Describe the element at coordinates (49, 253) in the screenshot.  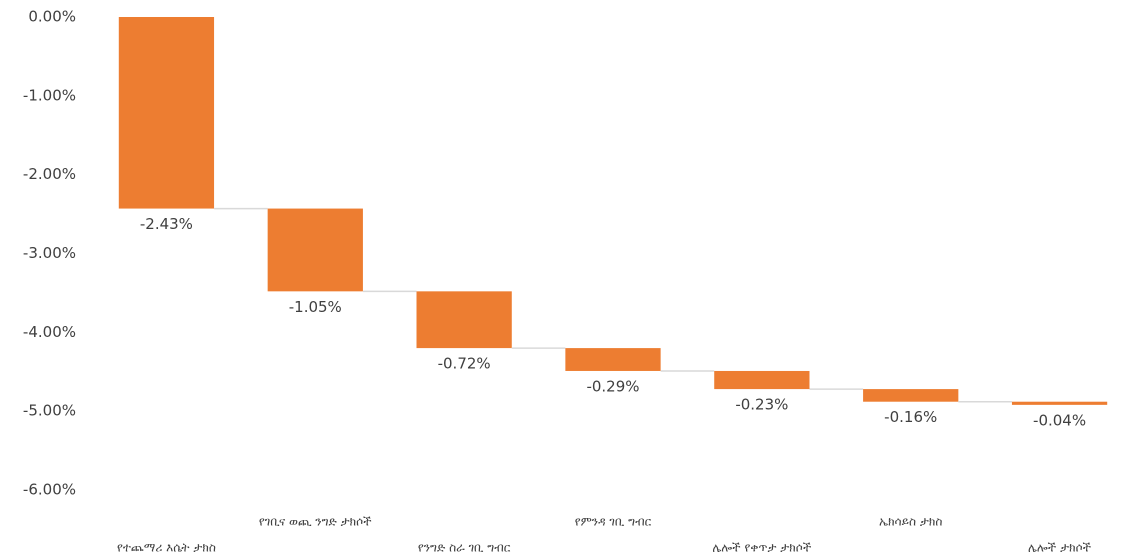
I see `y-tick-label: -3.00%` at that location.